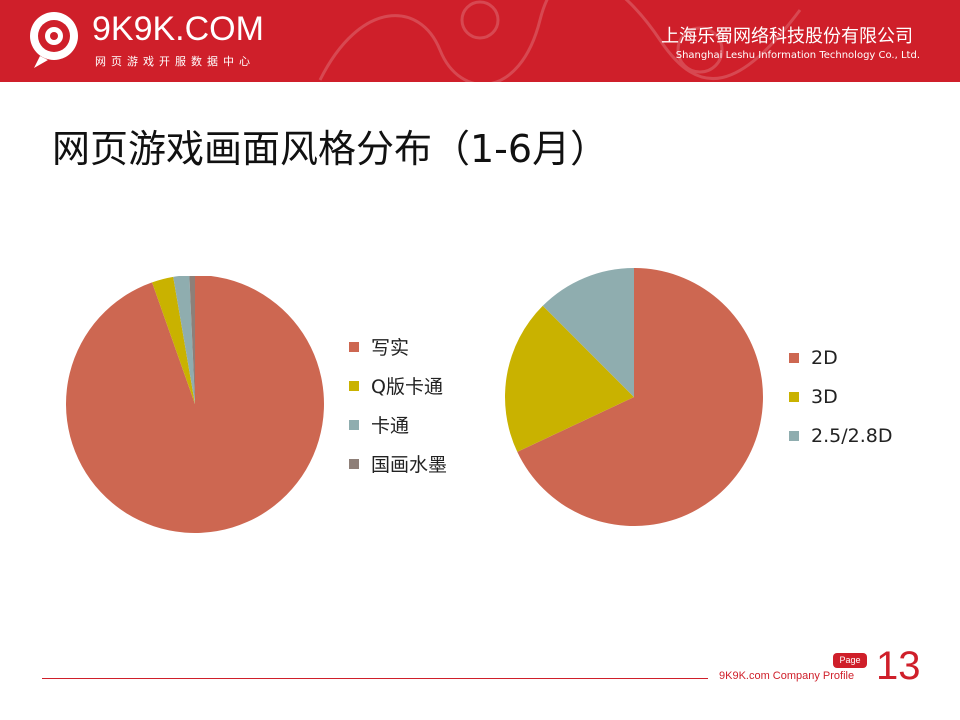 The width and height of the screenshot is (960, 720). What do you see at coordinates (178, 29) in the screenshot?
I see `logo-text: 9K9K.COM` at bounding box center [178, 29].